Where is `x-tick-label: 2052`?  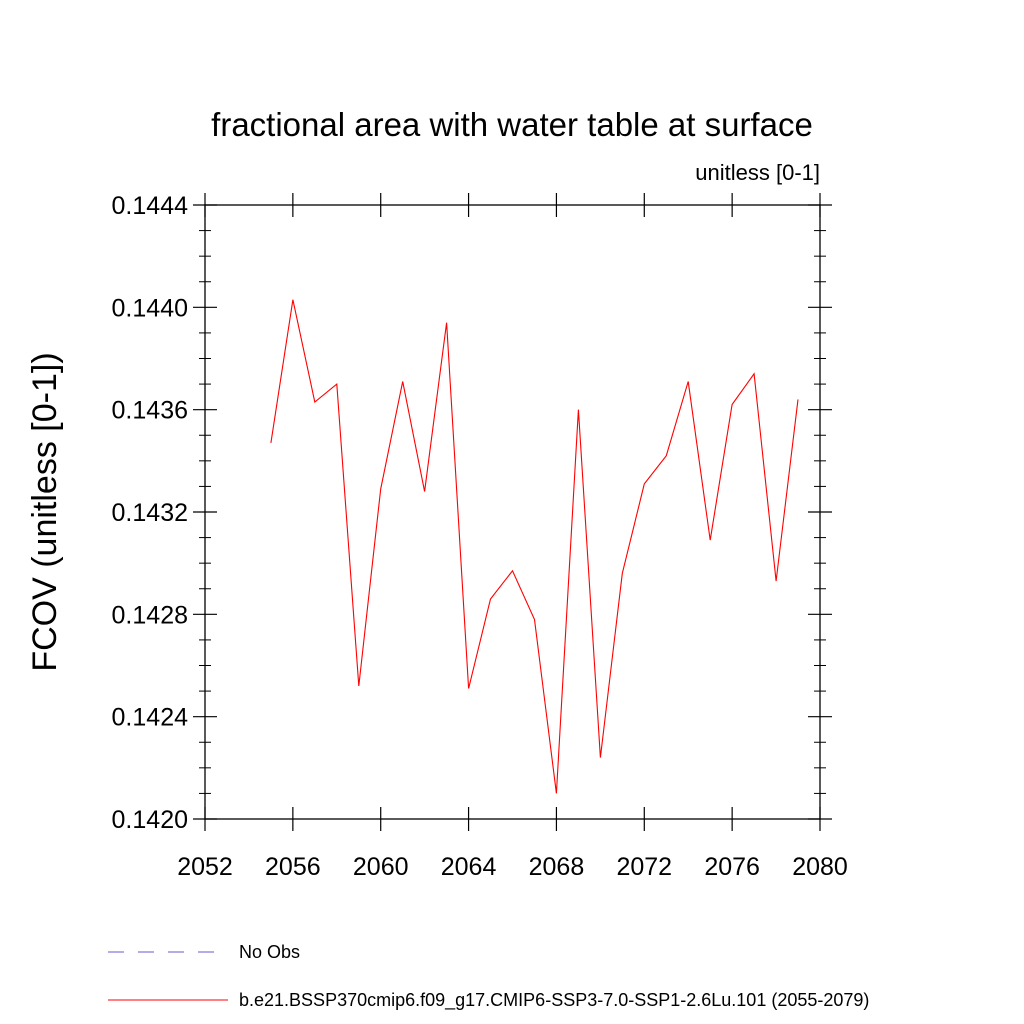
x-tick-label: 2052 is located at coordinates (205, 867).